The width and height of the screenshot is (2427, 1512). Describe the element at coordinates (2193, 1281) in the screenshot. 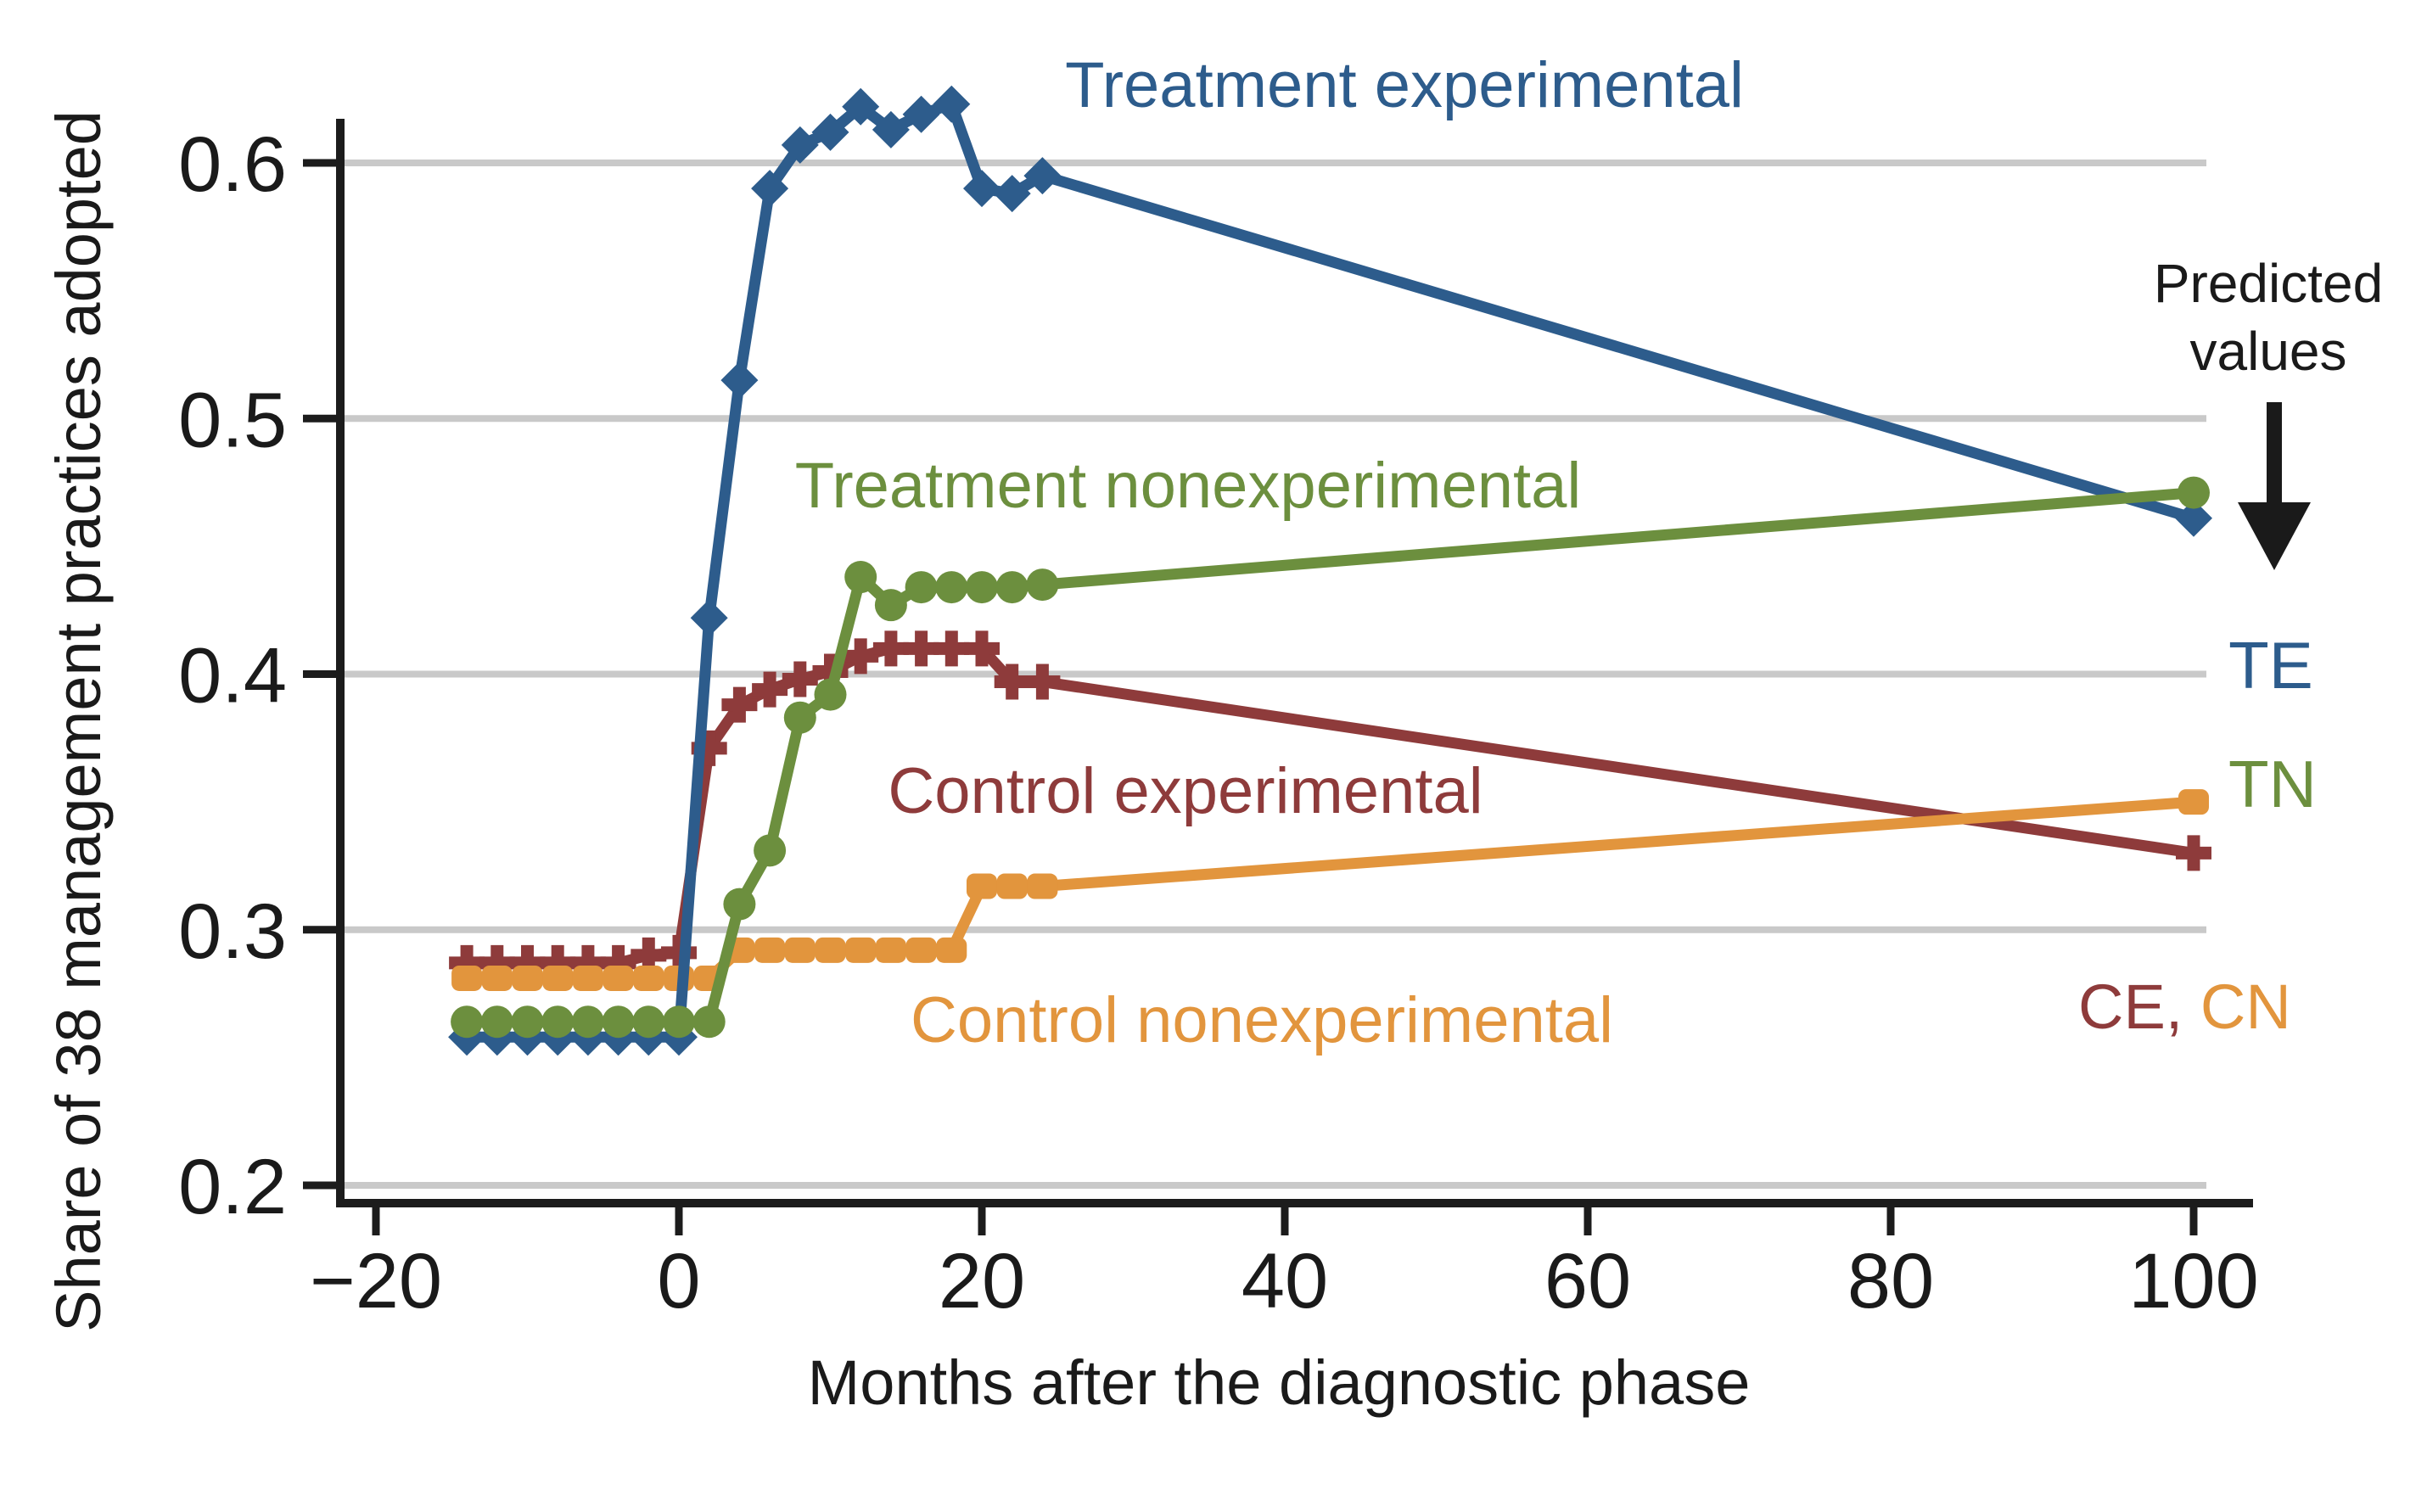

I see `x-tick-label-100: 100` at that location.